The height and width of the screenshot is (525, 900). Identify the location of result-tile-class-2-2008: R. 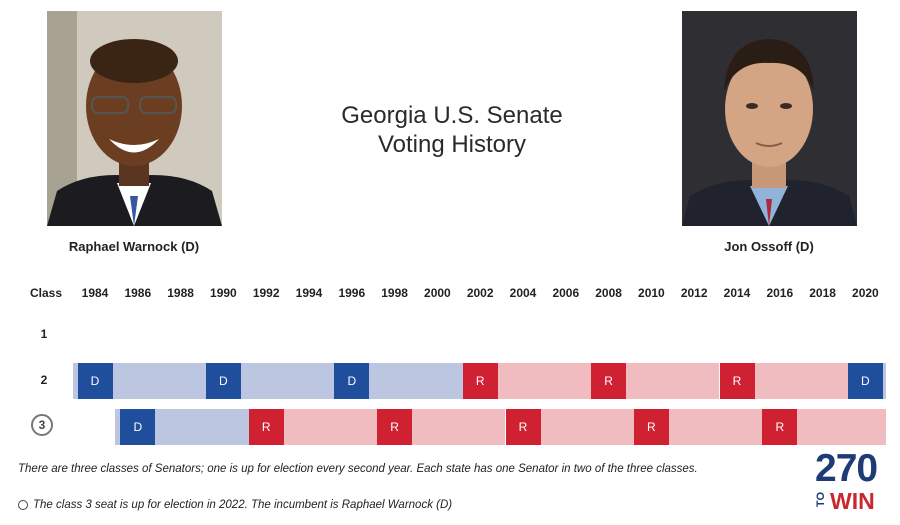
(609, 381).